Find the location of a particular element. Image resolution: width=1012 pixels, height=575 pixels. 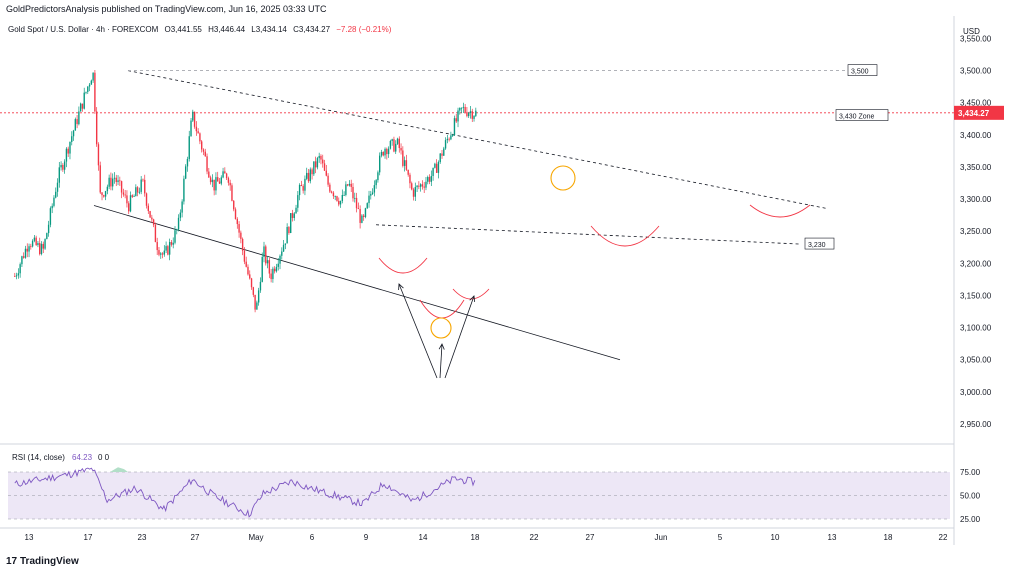

price-tick-label: 3,500.00 is located at coordinates (976, 71).